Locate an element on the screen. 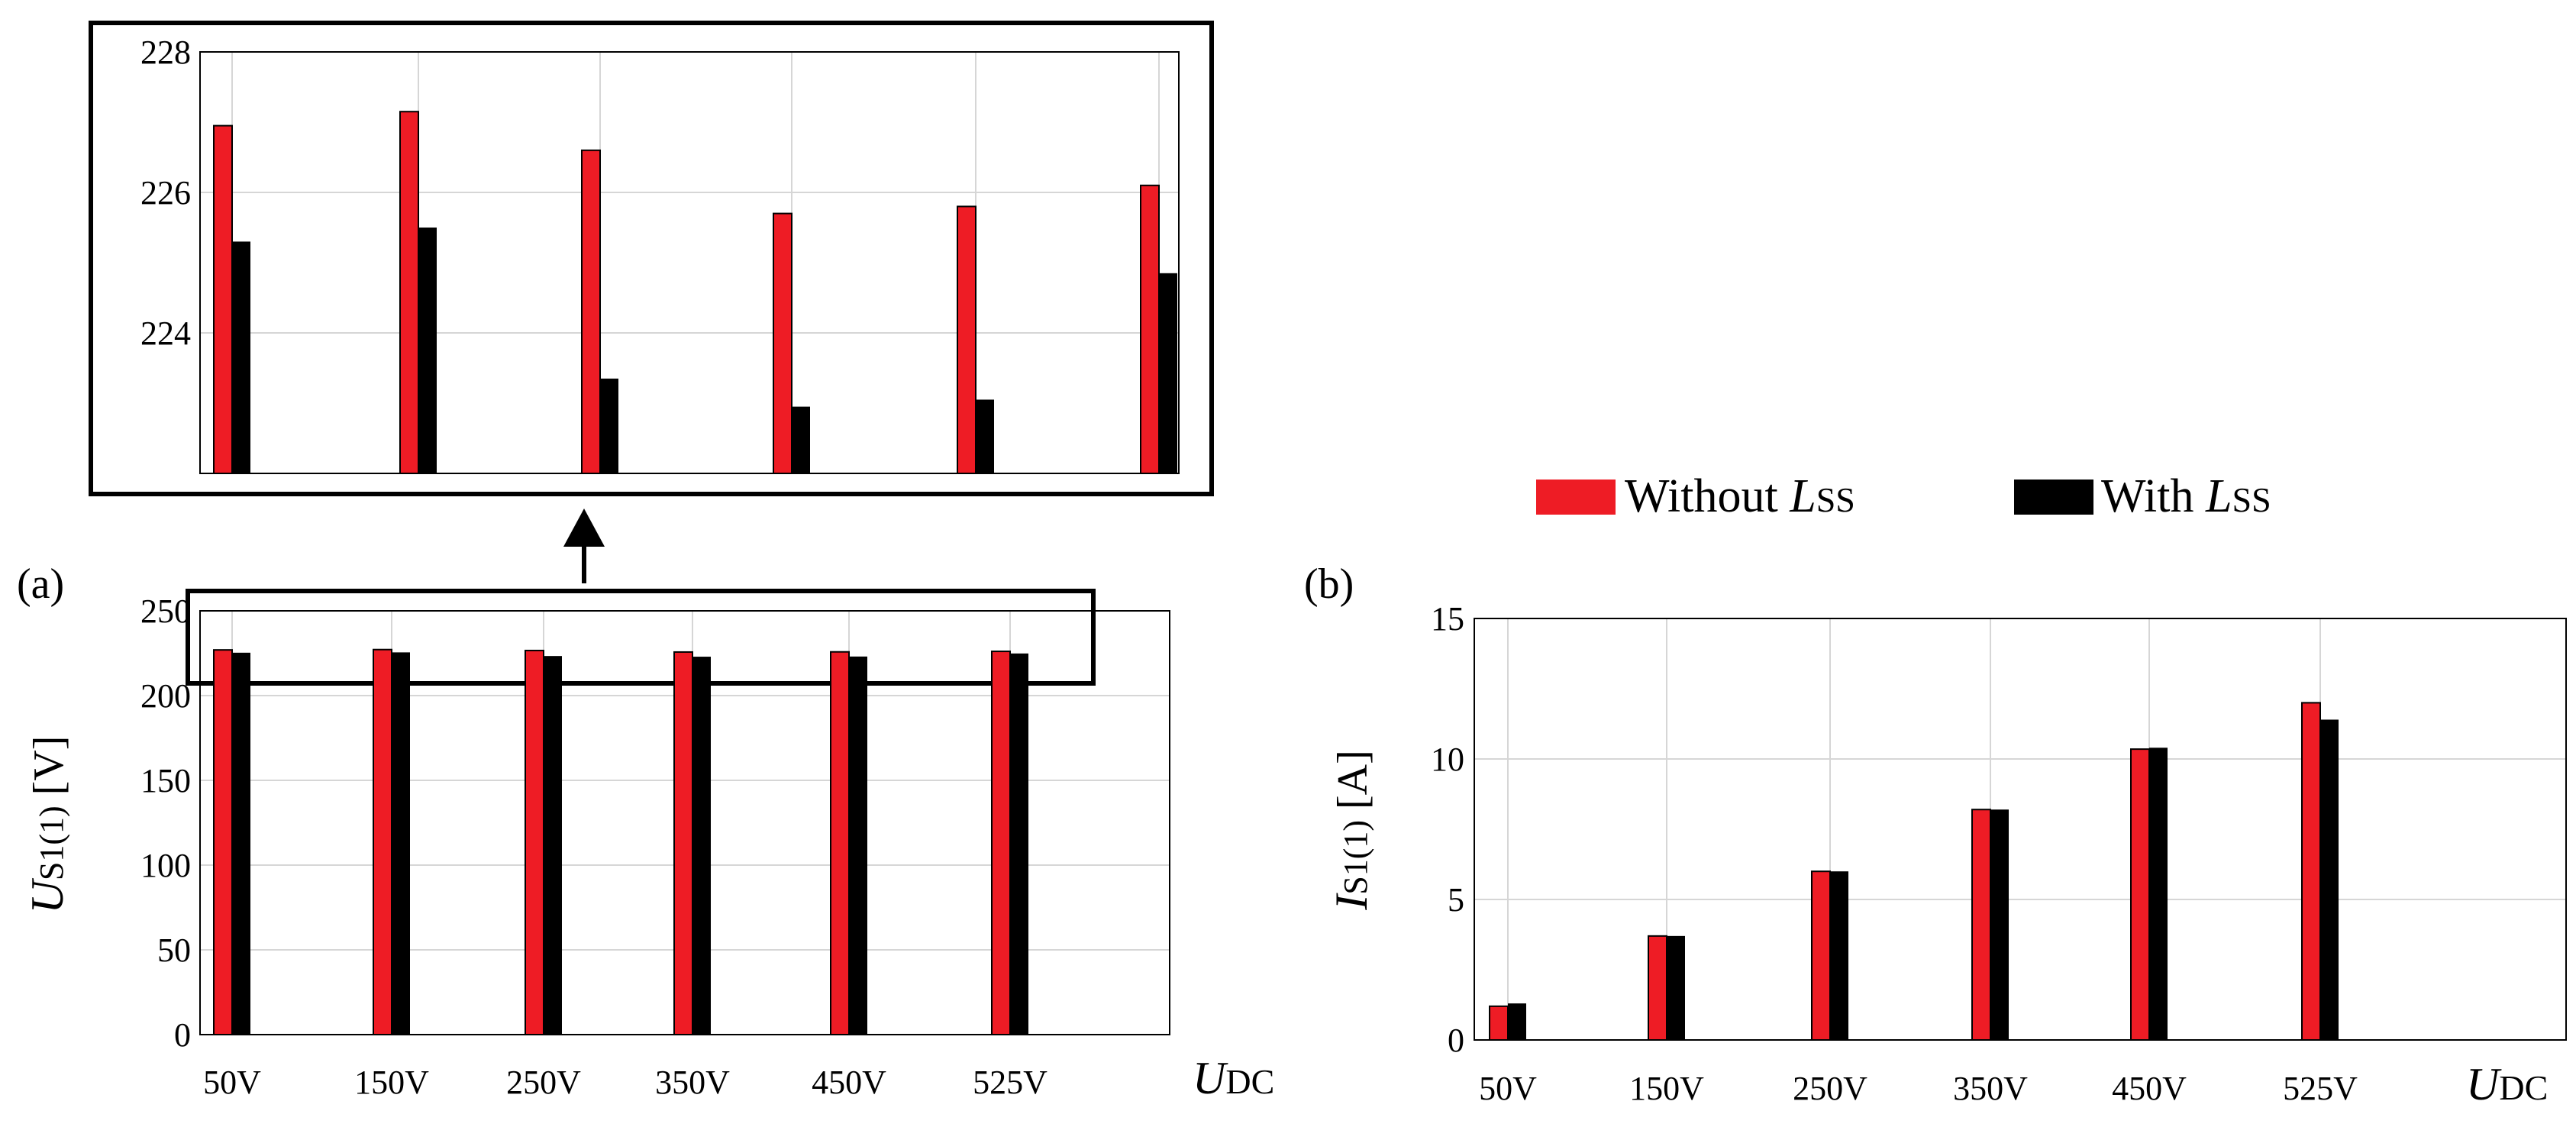  zoom-arrow-head is located at coordinates (584, 528).